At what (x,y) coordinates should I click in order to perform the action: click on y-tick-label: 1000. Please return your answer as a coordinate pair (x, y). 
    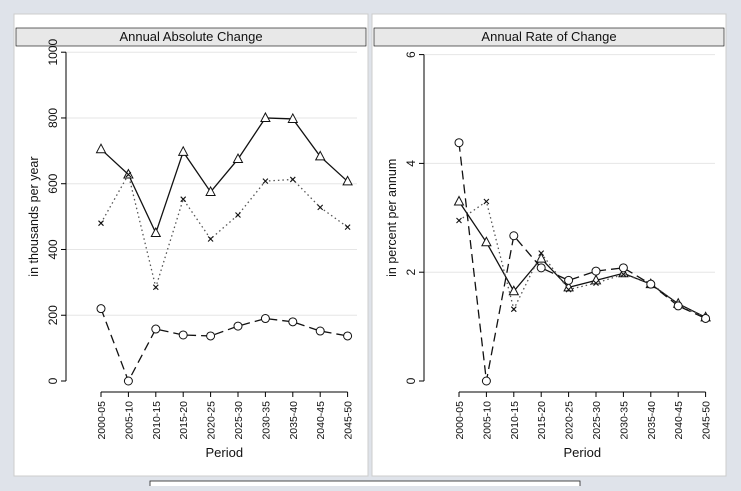
    Looking at the image, I should click on (53, 52).